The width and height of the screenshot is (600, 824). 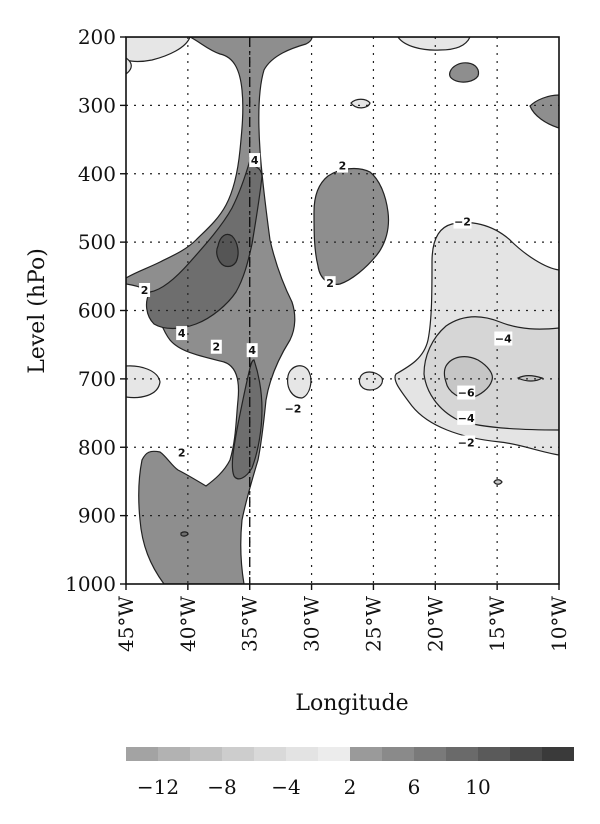 What do you see at coordinates (285, 787) in the screenshot?
I see `legend-negative-label: −4` at bounding box center [285, 787].